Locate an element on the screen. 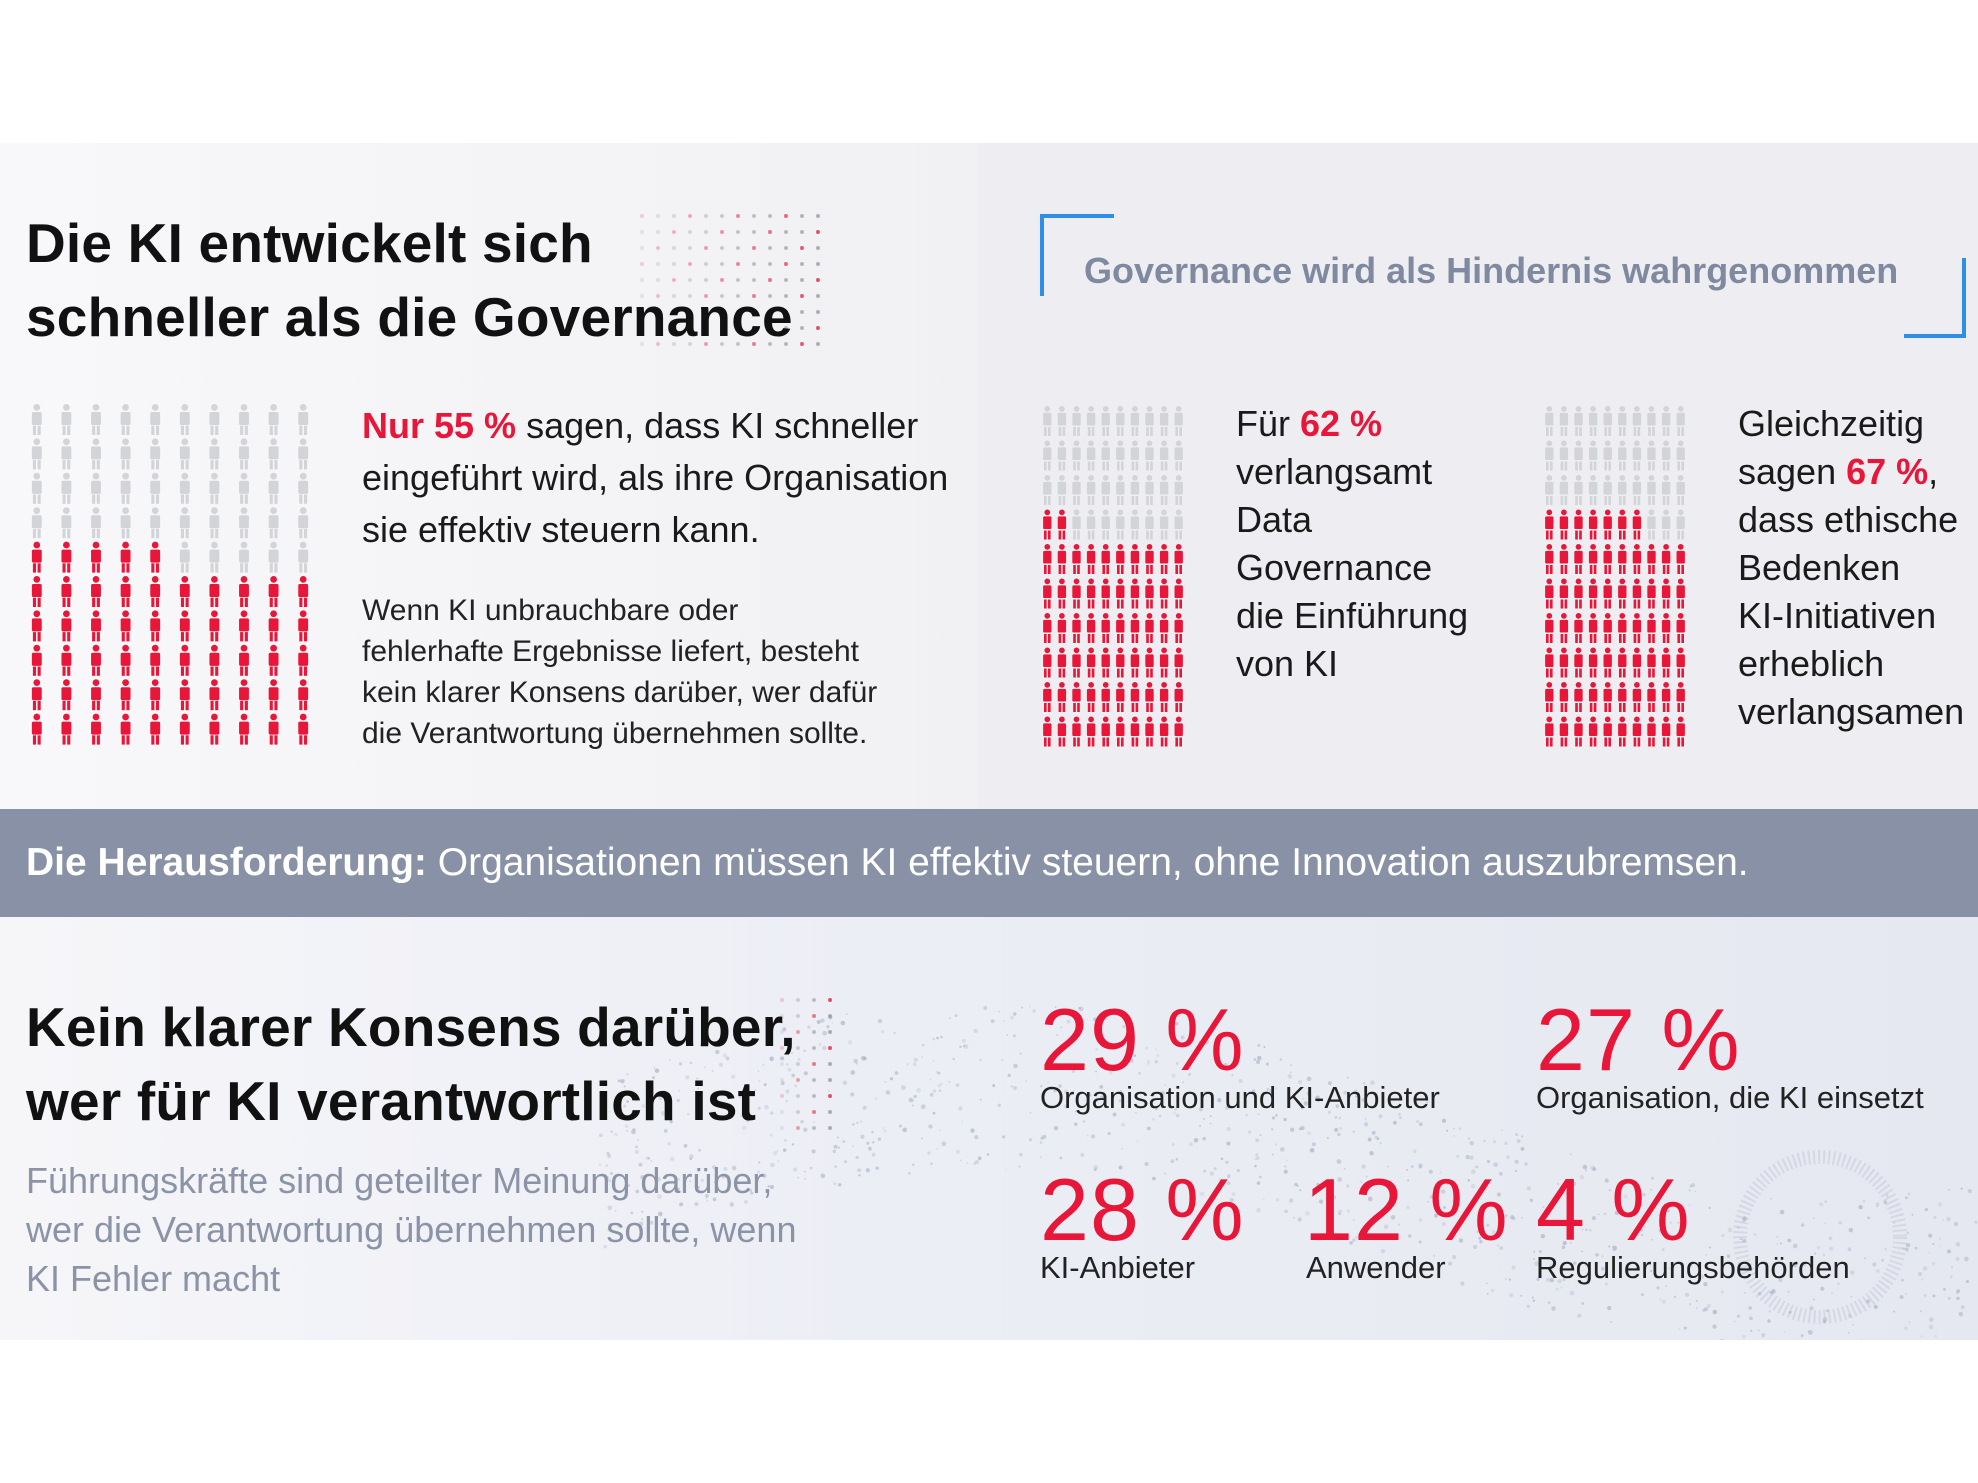 The width and height of the screenshot is (1978, 1483). stat-55-percent: Nur 55 % is located at coordinates (439, 425).